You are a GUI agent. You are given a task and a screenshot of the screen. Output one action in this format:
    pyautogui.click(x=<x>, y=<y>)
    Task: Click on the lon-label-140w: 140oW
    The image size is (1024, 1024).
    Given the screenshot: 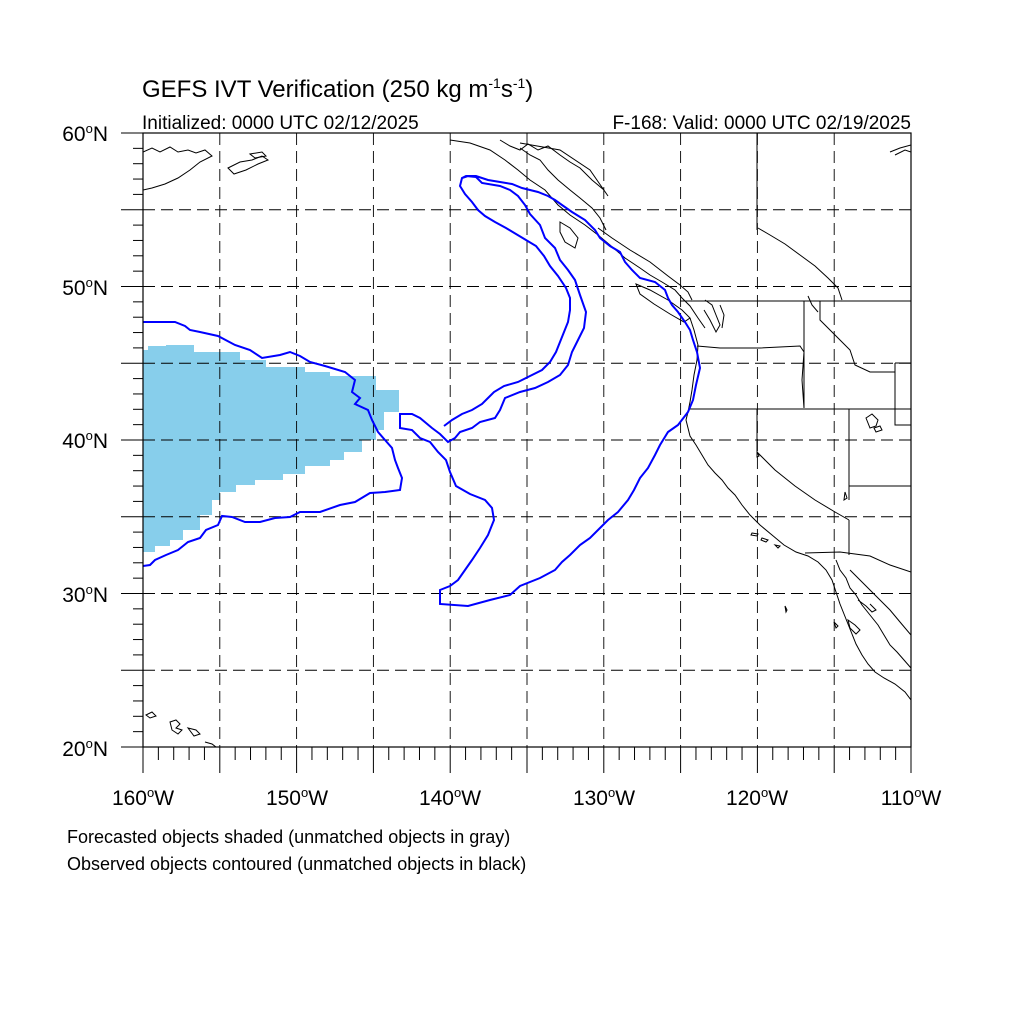 What is the action you would take?
    pyautogui.click(x=450, y=797)
    